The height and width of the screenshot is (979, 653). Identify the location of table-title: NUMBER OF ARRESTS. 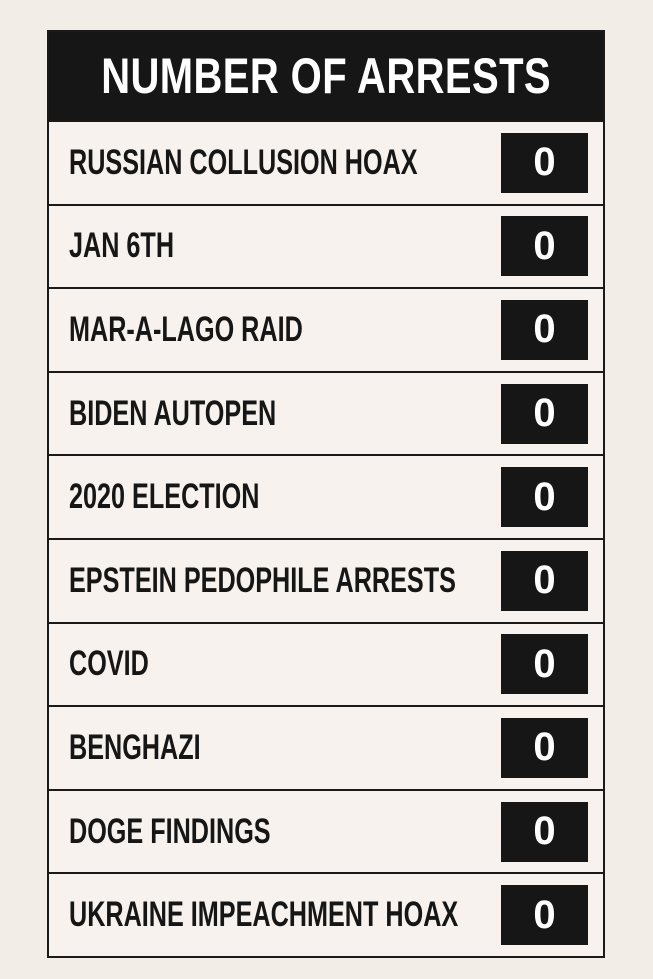
(326, 76).